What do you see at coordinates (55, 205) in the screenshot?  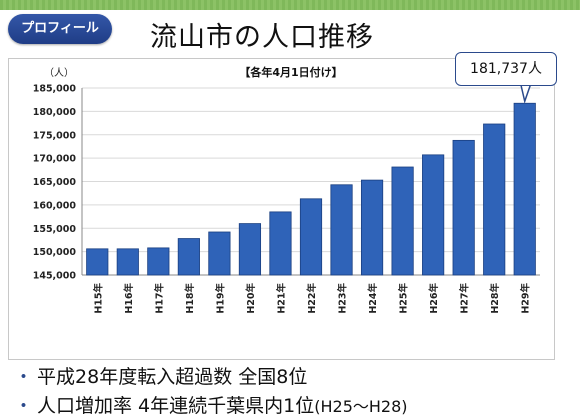 I see `y-tick-label: 160,000` at bounding box center [55, 205].